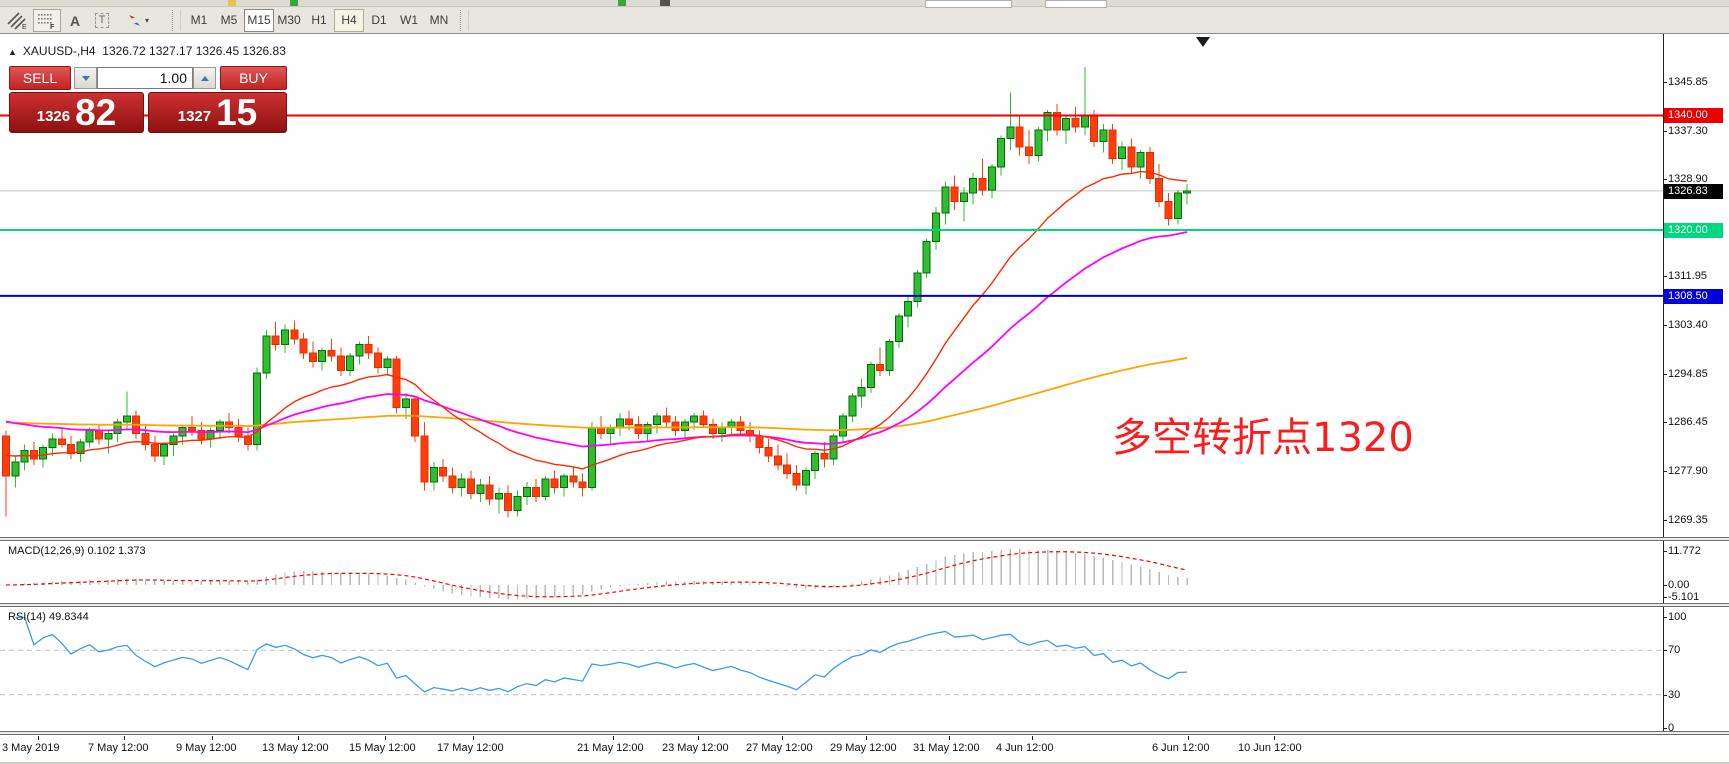 The height and width of the screenshot is (764, 1729). What do you see at coordinates (610, 748) in the screenshot?
I see `time-axis-label: 21 May 12:00` at bounding box center [610, 748].